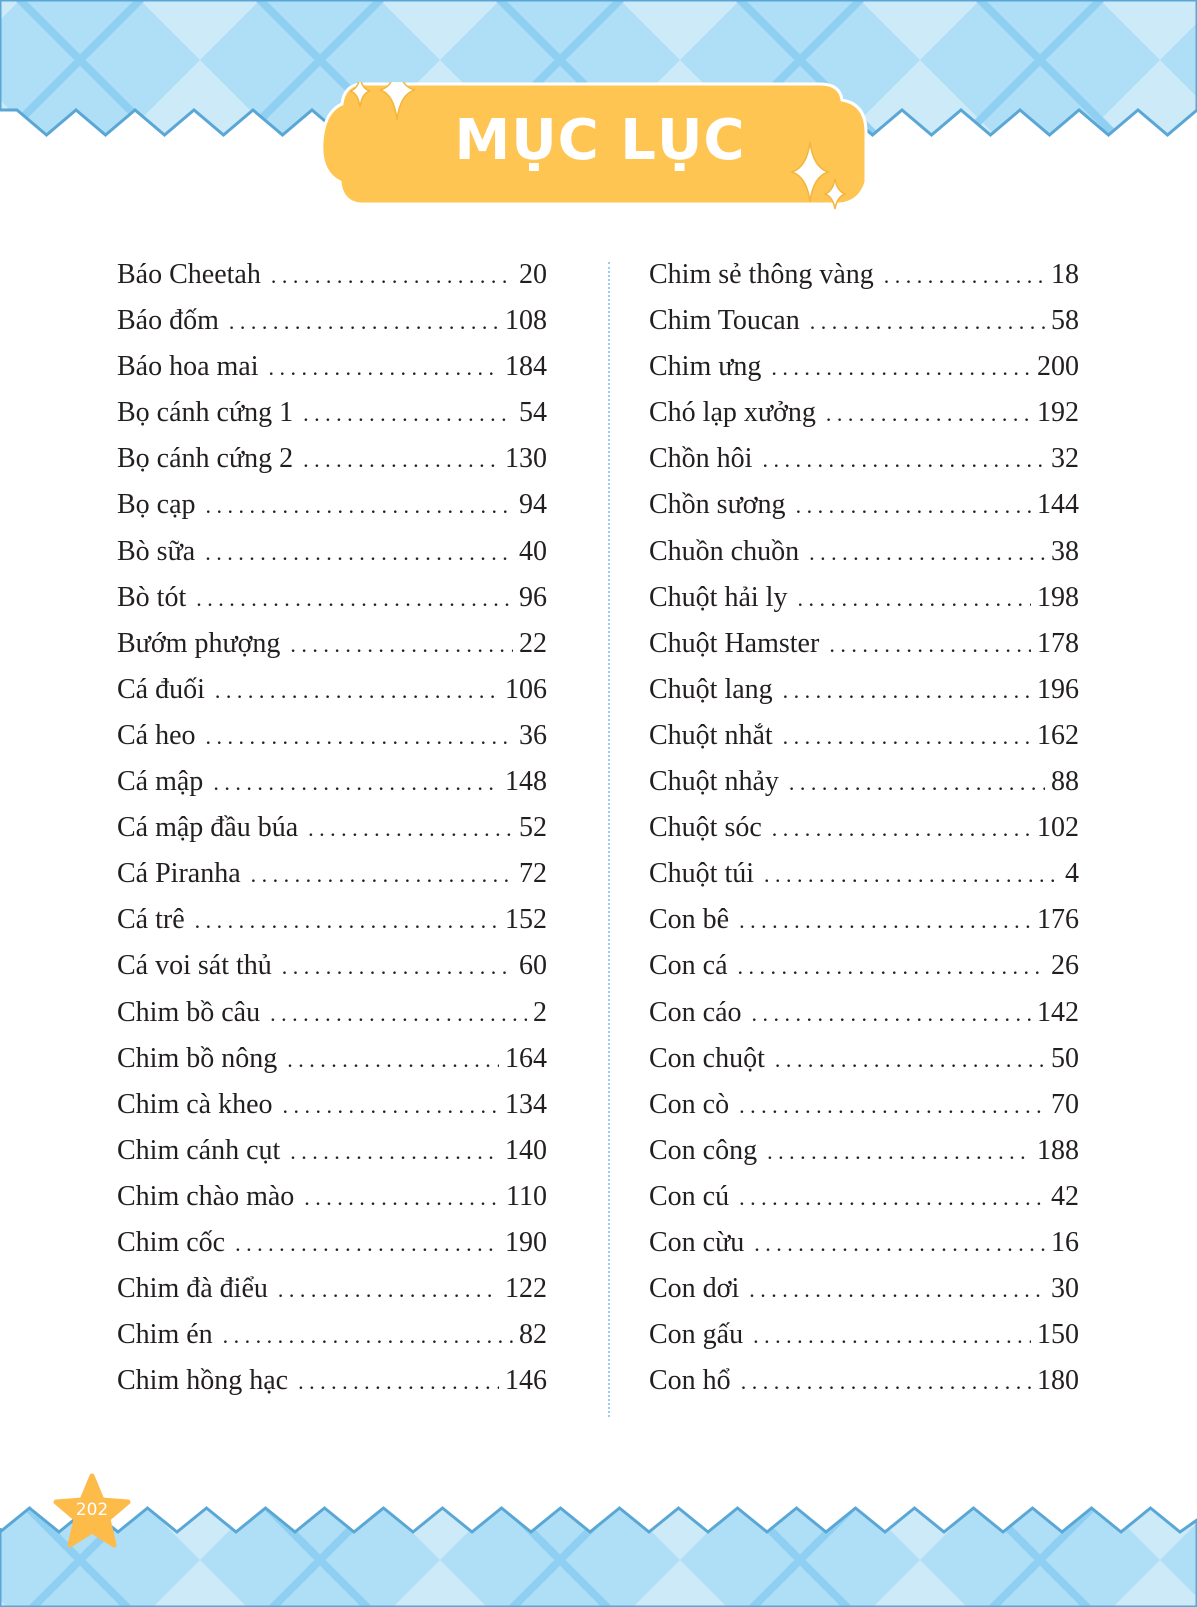  I want to click on toc-entry: Báo đốm 108, so click(332, 324).